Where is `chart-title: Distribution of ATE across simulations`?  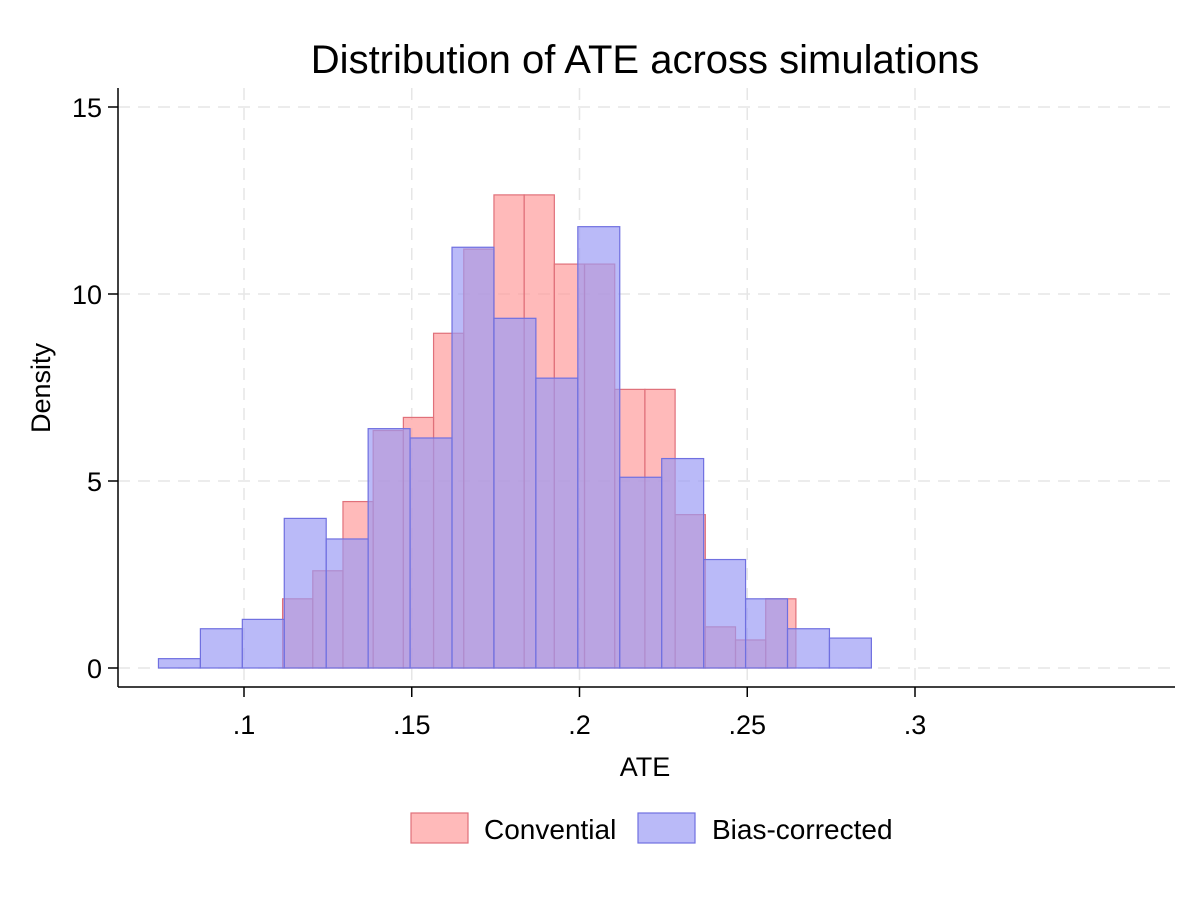
chart-title: Distribution of ATE across simulations is located at coordinates (645, 60).